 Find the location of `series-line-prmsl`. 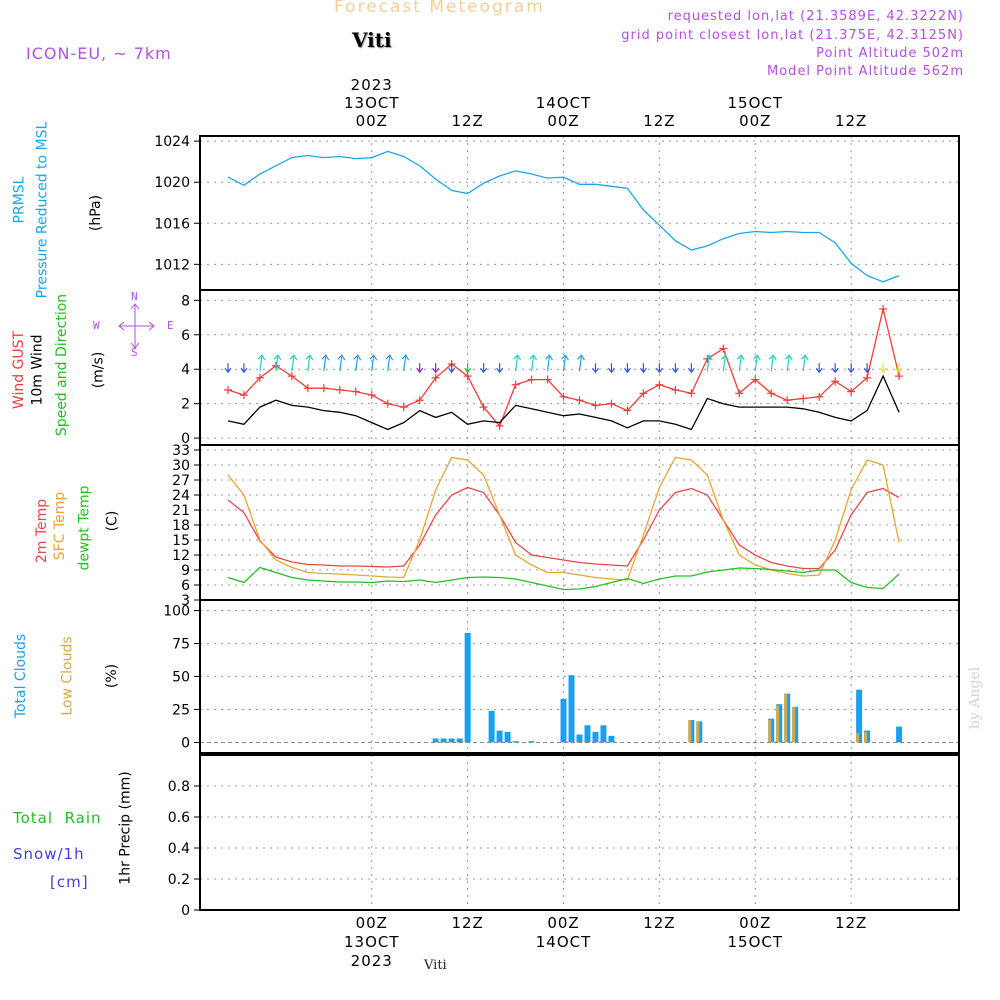

series-line-prmsl is located at coordinates (563, 216).